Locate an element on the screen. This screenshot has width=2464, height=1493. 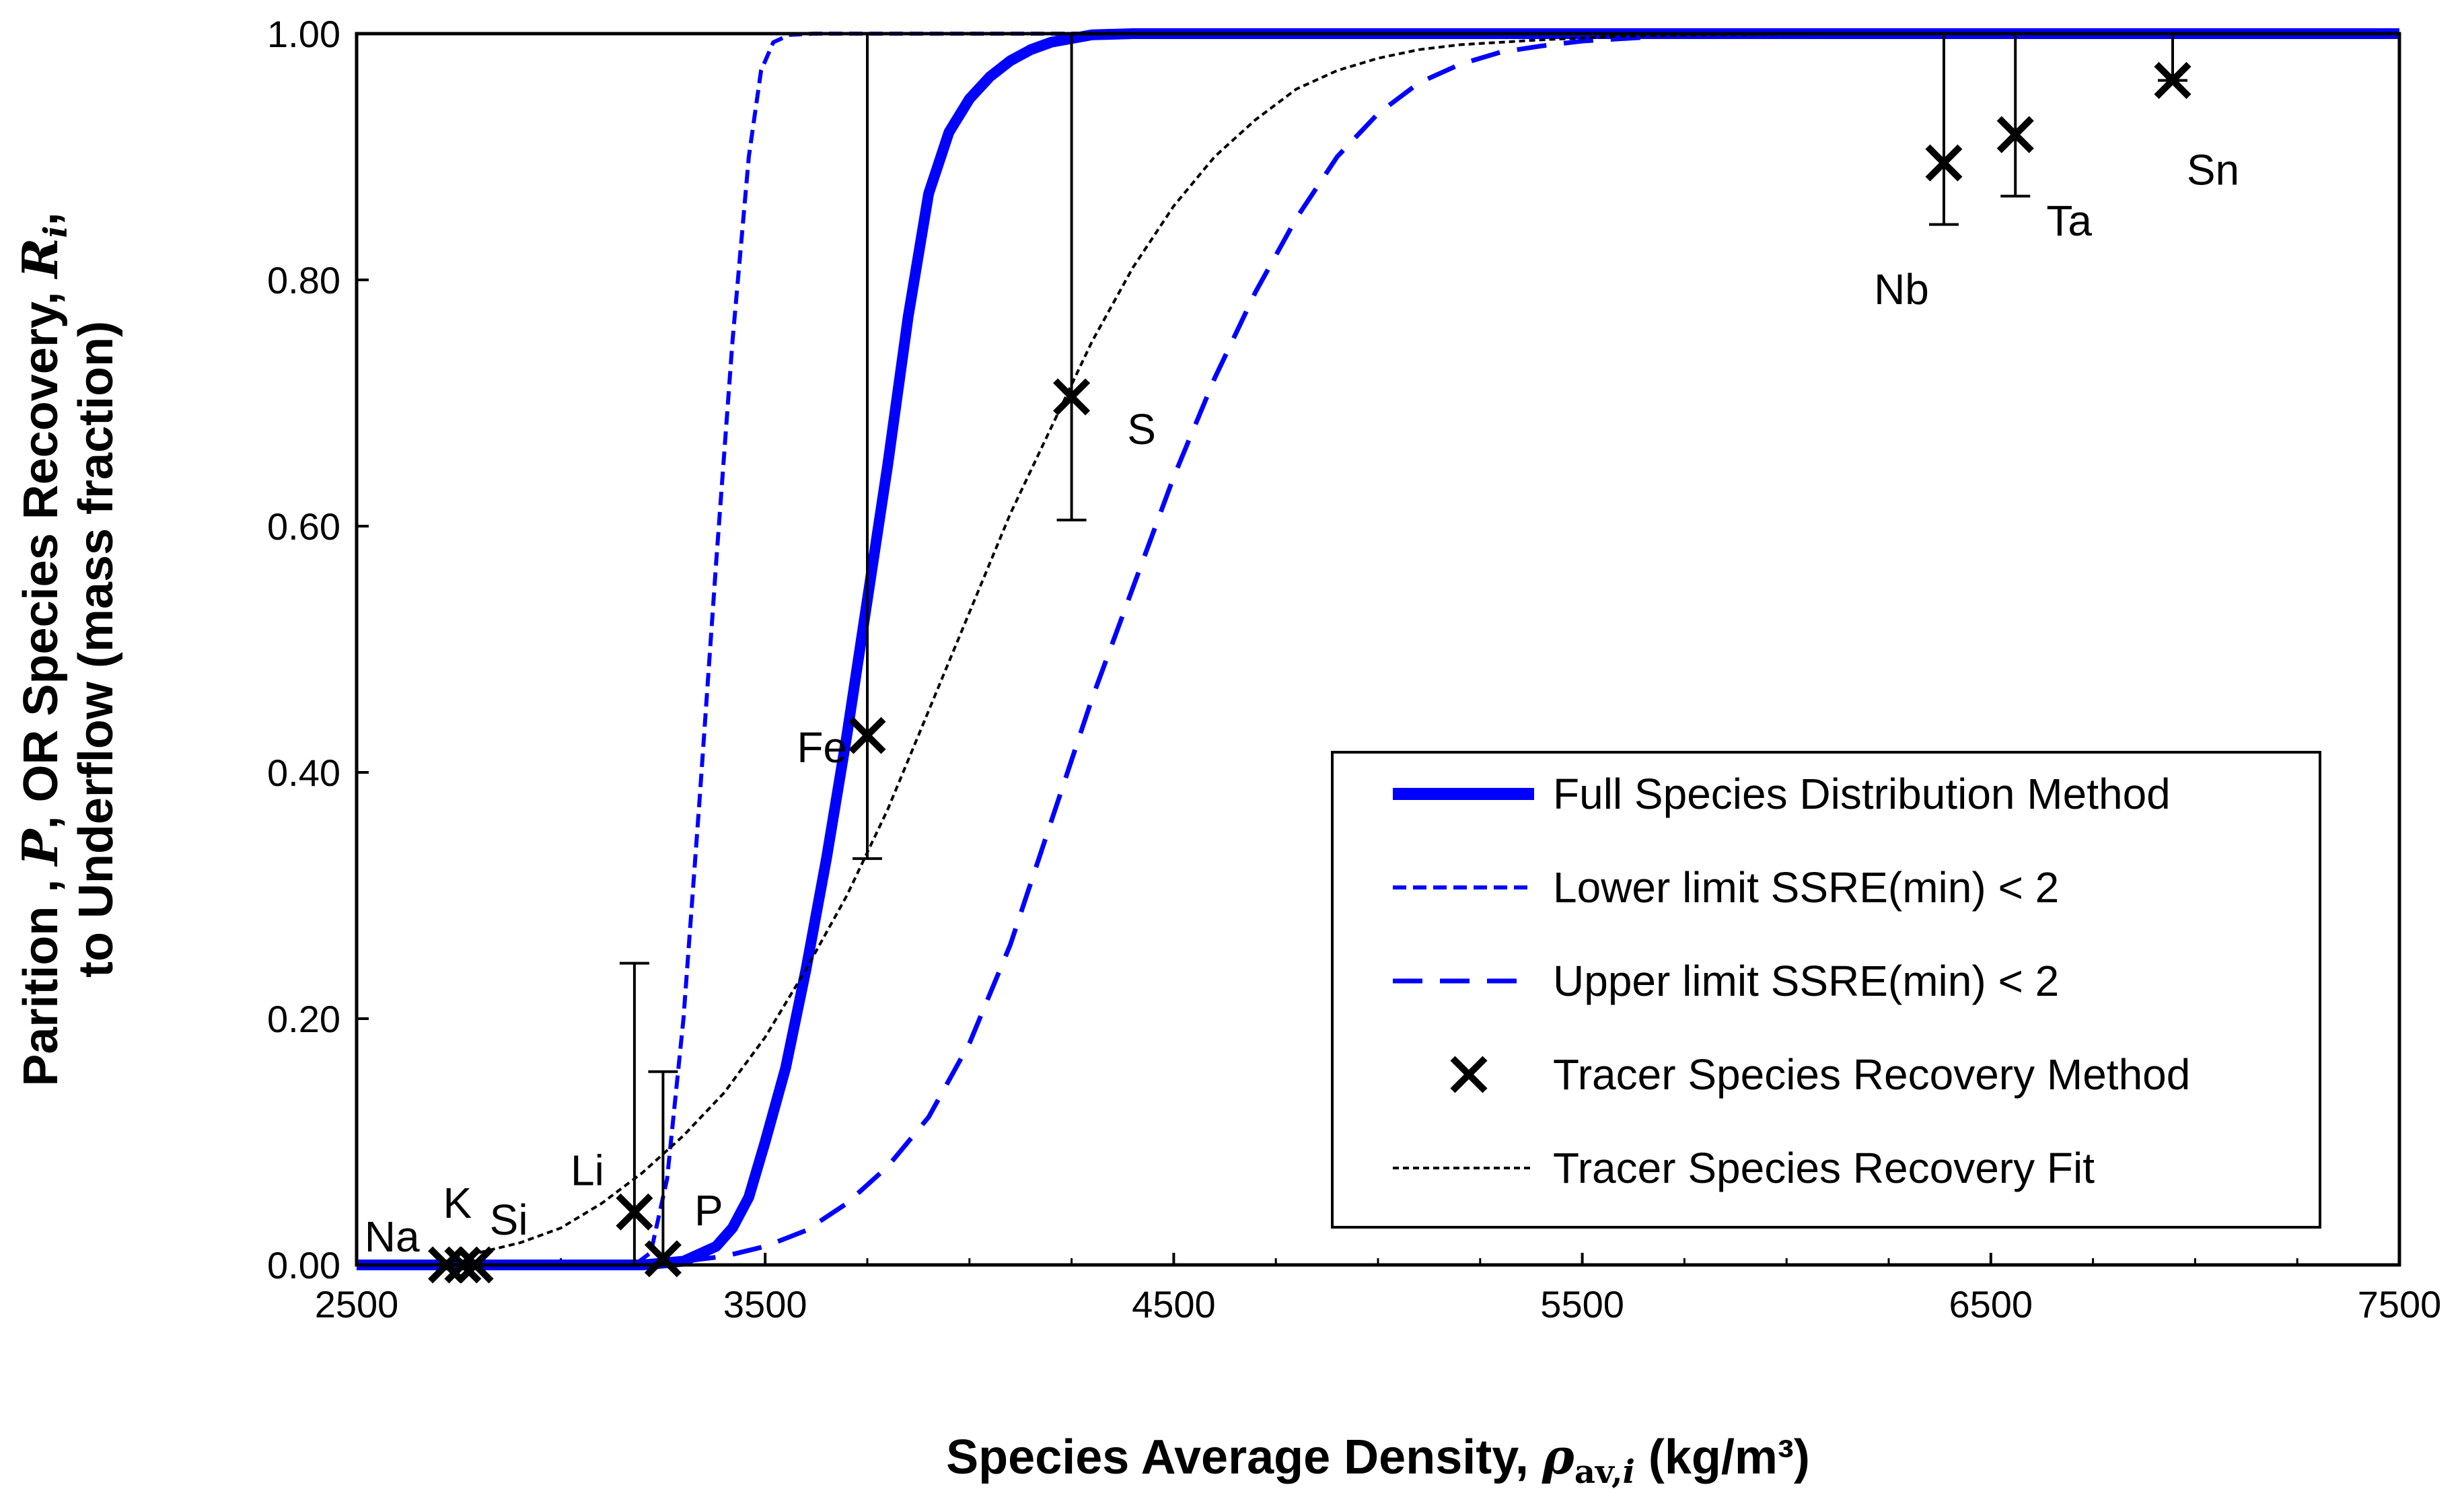
y-tick-label: 0.60 is located at coordinates (303, 526).